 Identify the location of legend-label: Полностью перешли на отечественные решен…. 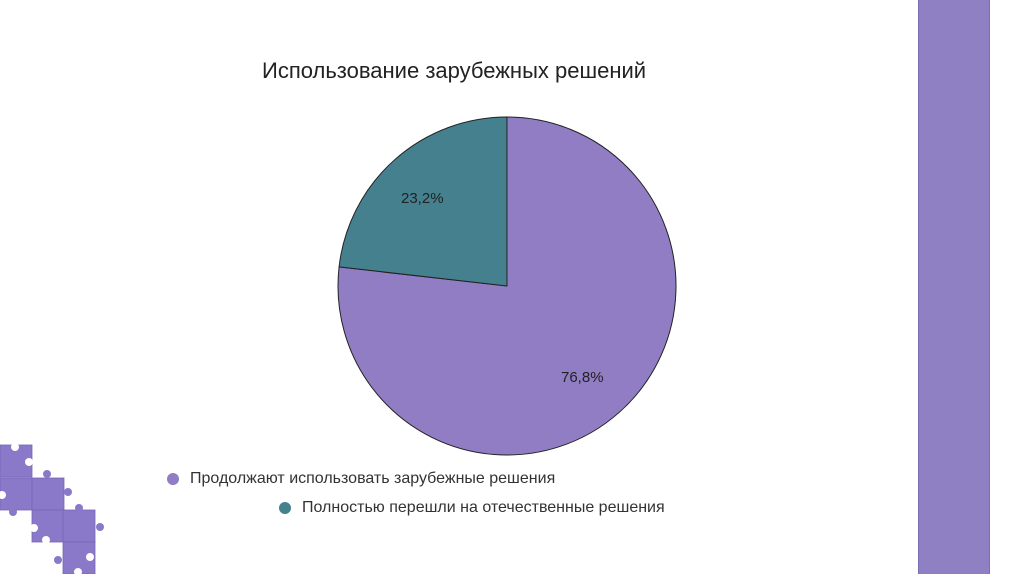
(483, 507).